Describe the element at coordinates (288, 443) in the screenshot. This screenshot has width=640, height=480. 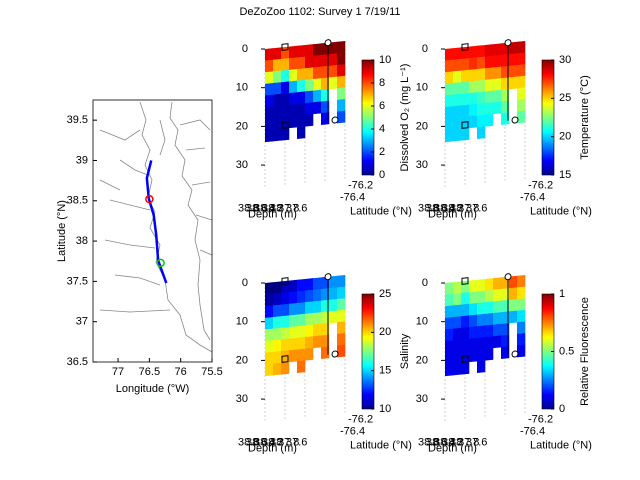
I see `x-tick-label: 37.8` at that location.